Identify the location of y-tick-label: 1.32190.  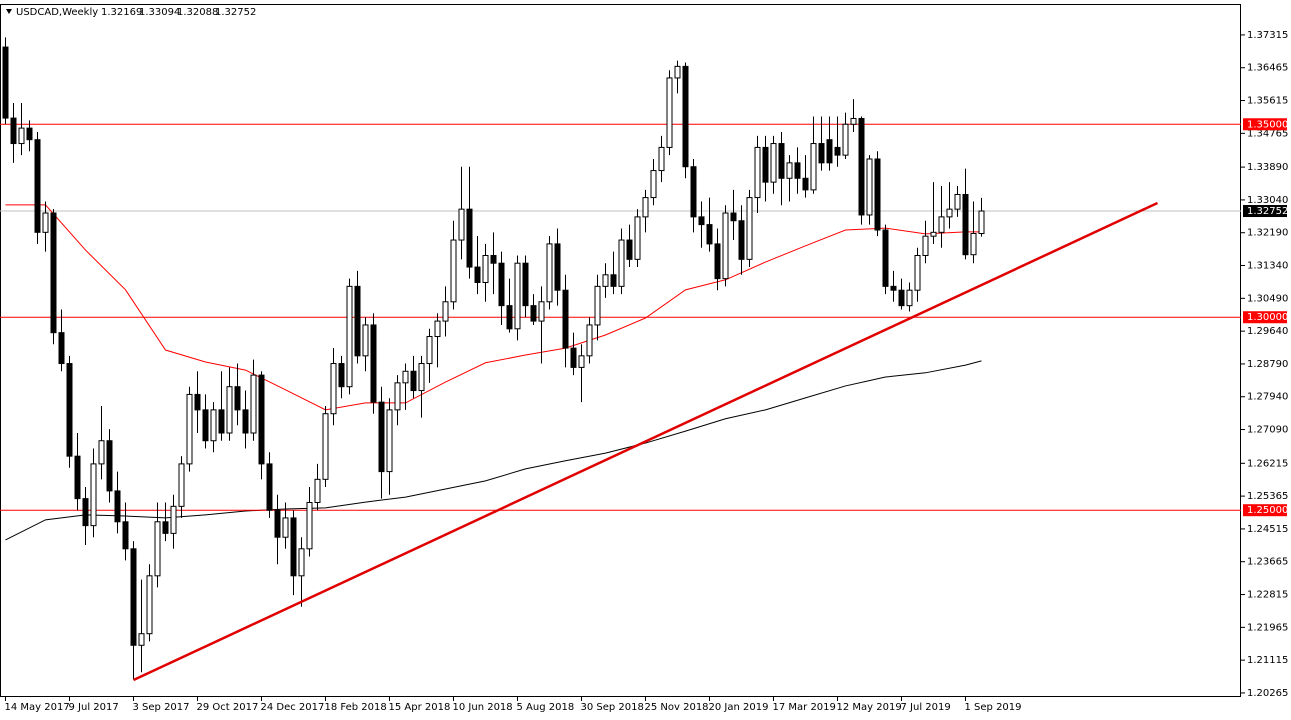
(1267, 233).